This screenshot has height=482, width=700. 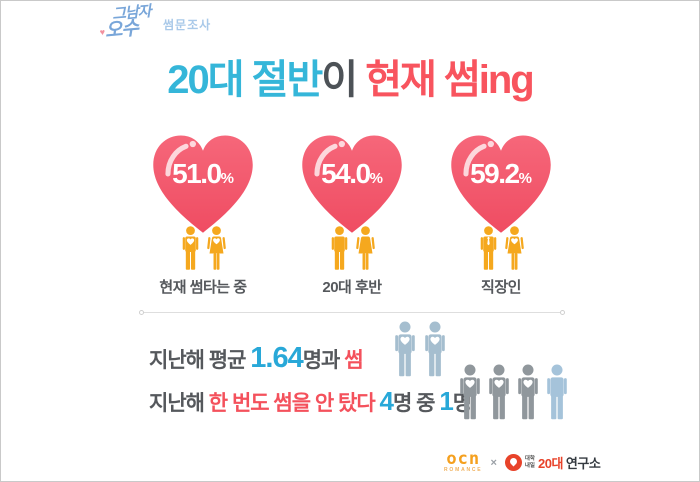 I want to click on drama-logo-line2: ♥오수, so click(x=128, y=30).